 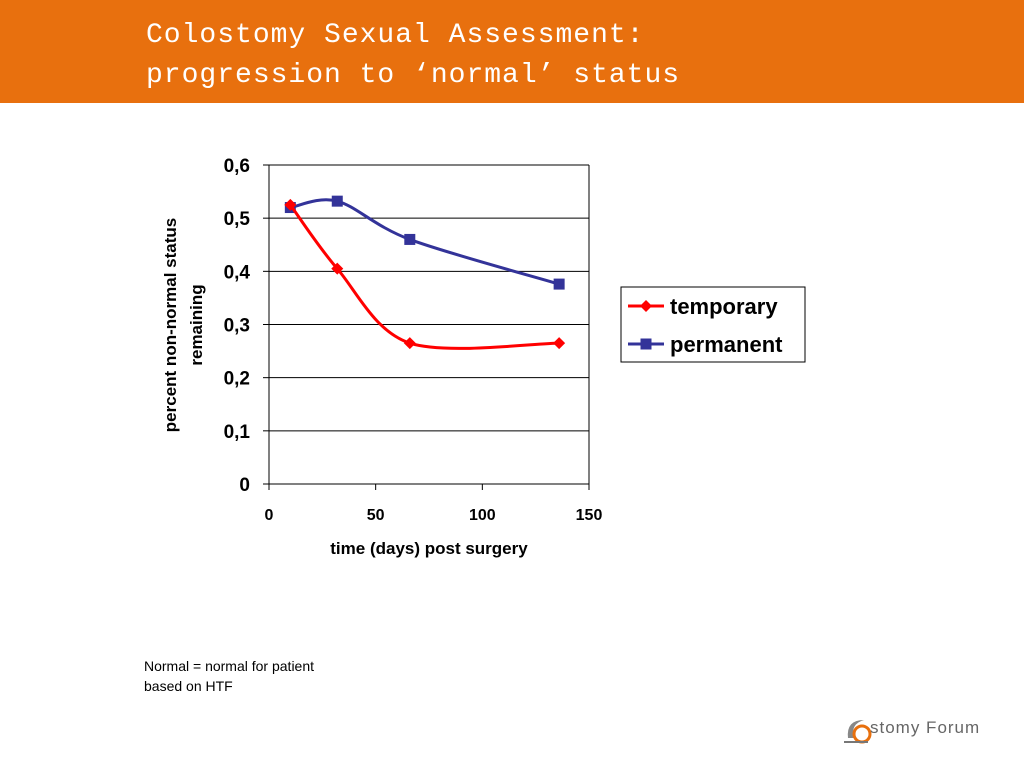 What do you see at coordinates (237, 219) in the screenshot?
I see `y-tick-label: 0,5` at bounding box center [237, 219].